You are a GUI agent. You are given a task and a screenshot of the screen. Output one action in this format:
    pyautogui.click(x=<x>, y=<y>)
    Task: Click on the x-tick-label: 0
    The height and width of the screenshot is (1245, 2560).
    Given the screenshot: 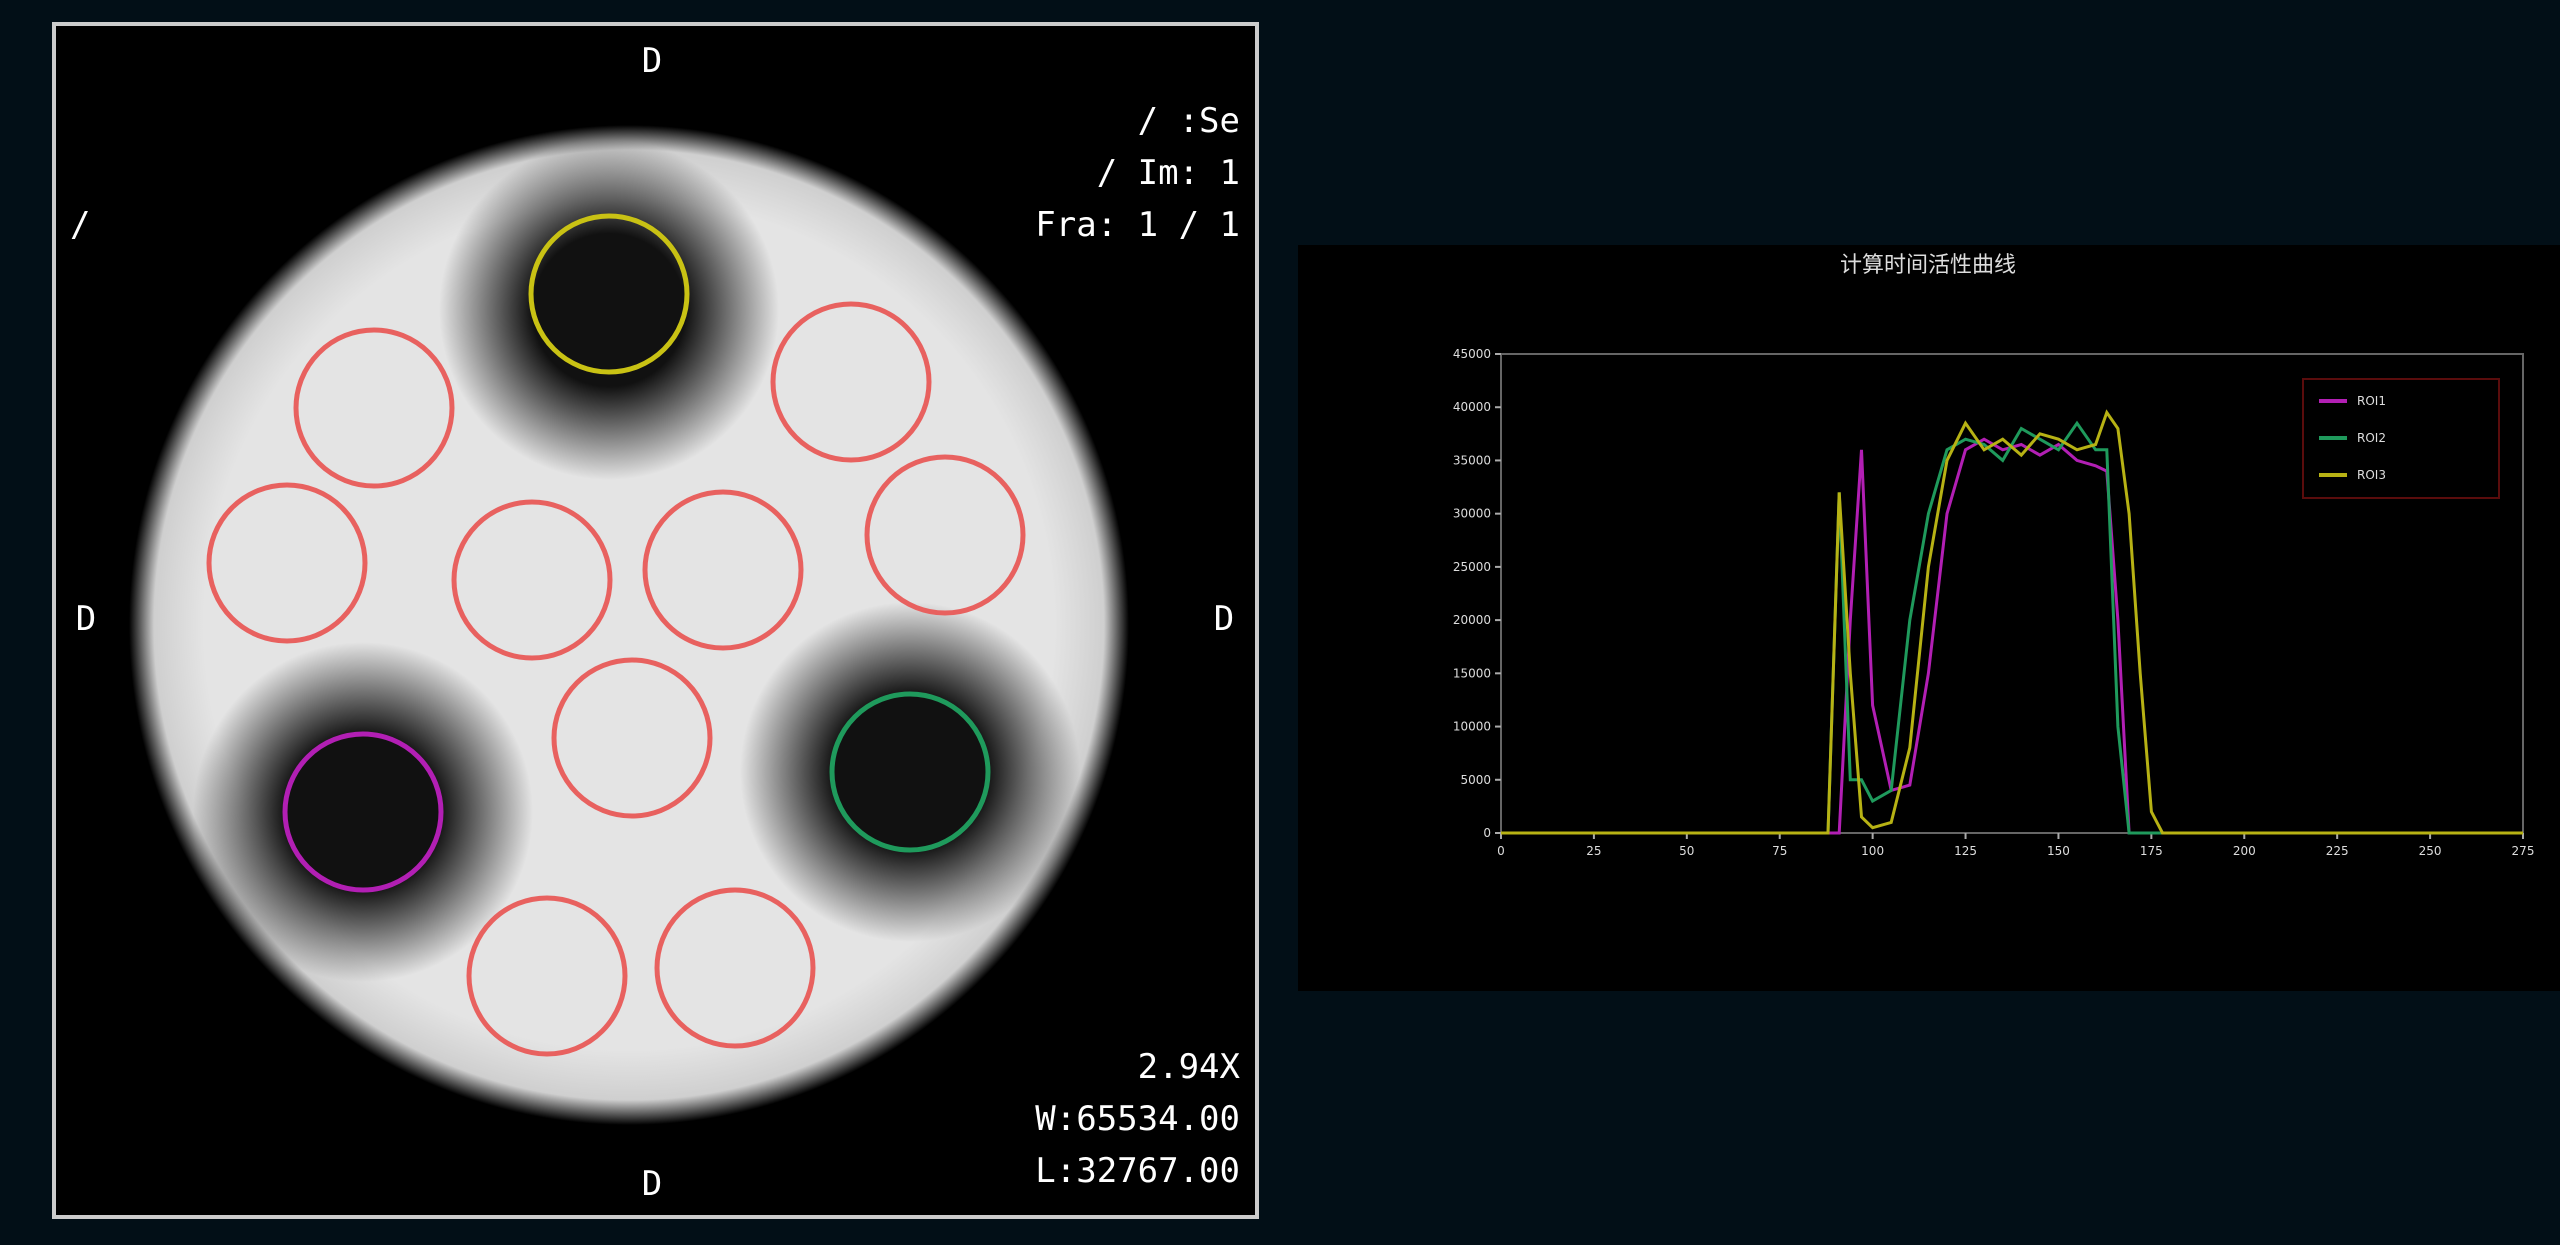 What is the action you would take?
    pyautogui.click(x=1501, y=851)
    